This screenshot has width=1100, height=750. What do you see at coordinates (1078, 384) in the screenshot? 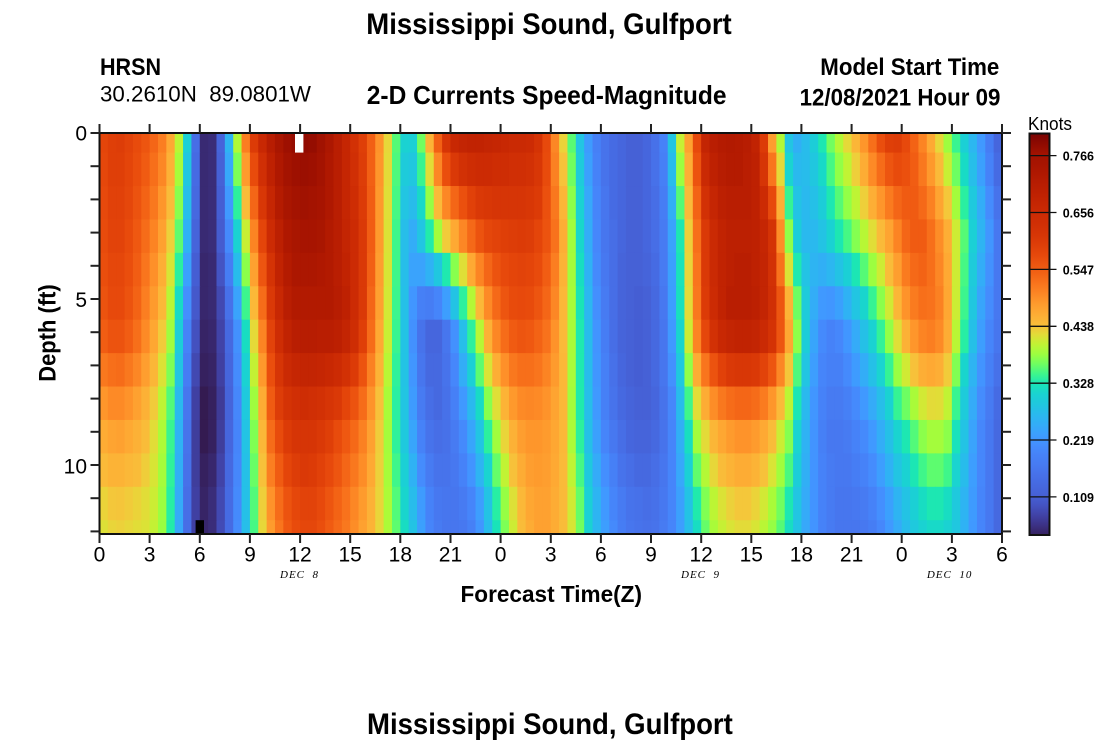
I see `svg-text: 0.328` at bounding box center [1078, 384].